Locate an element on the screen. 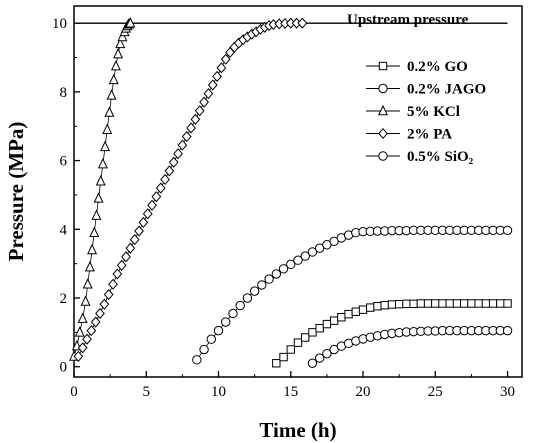 This screenshot has height=443, width=536. legend-item: 0.2% JAGO is located at coordinates (426, 90).